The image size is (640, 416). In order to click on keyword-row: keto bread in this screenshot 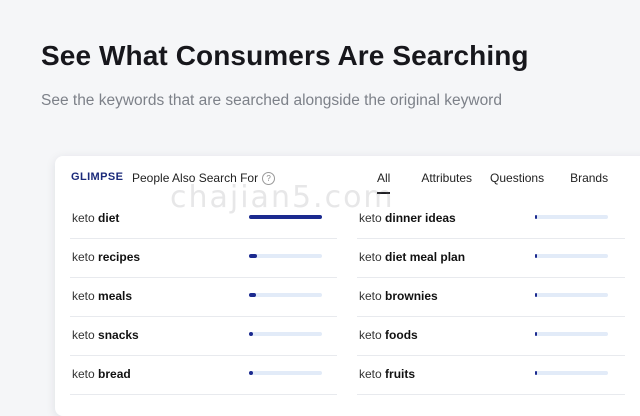, I will do `click(203, 375)`.